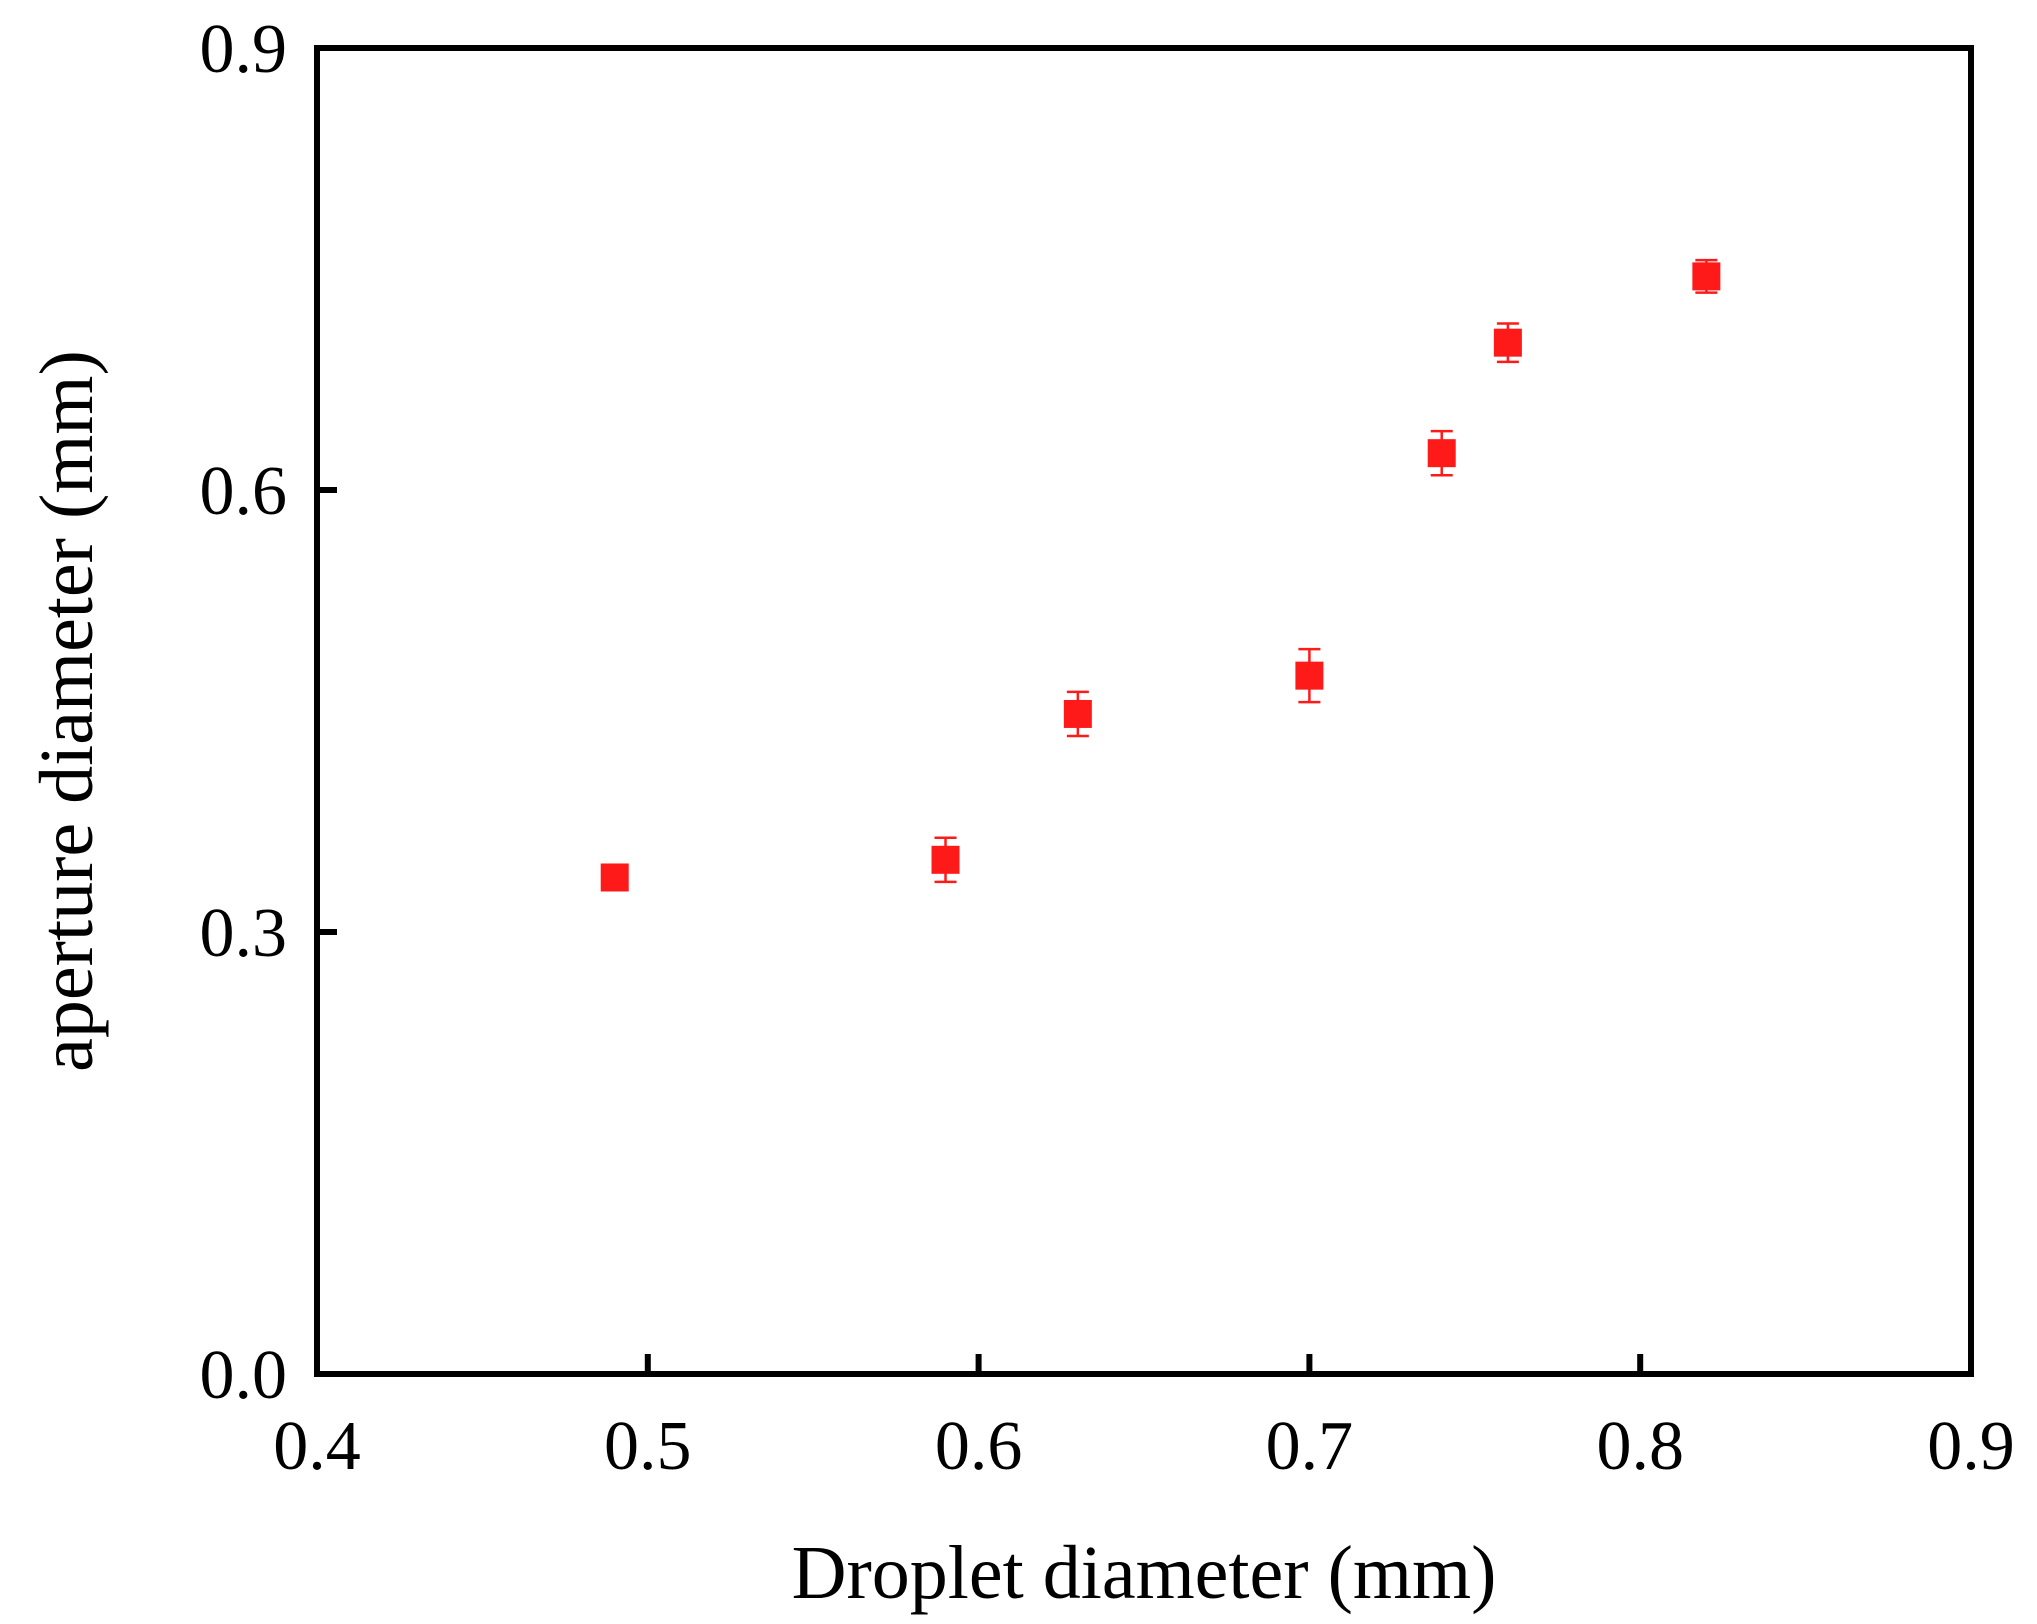  I want to click on y-tick-label: 0.0, so click(244, 1375).